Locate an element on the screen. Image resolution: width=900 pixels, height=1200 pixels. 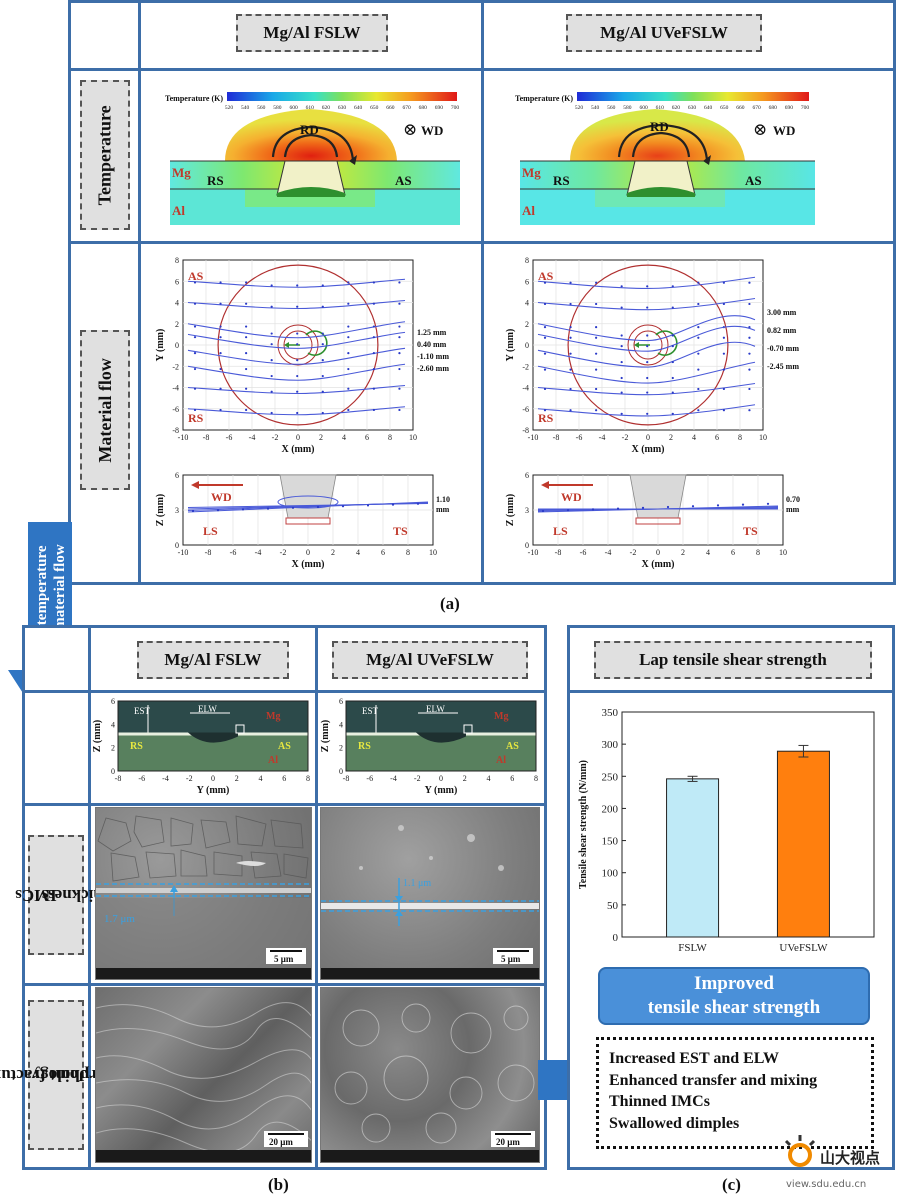
x-tick-label: 2 is located at coordinates (465, 778).